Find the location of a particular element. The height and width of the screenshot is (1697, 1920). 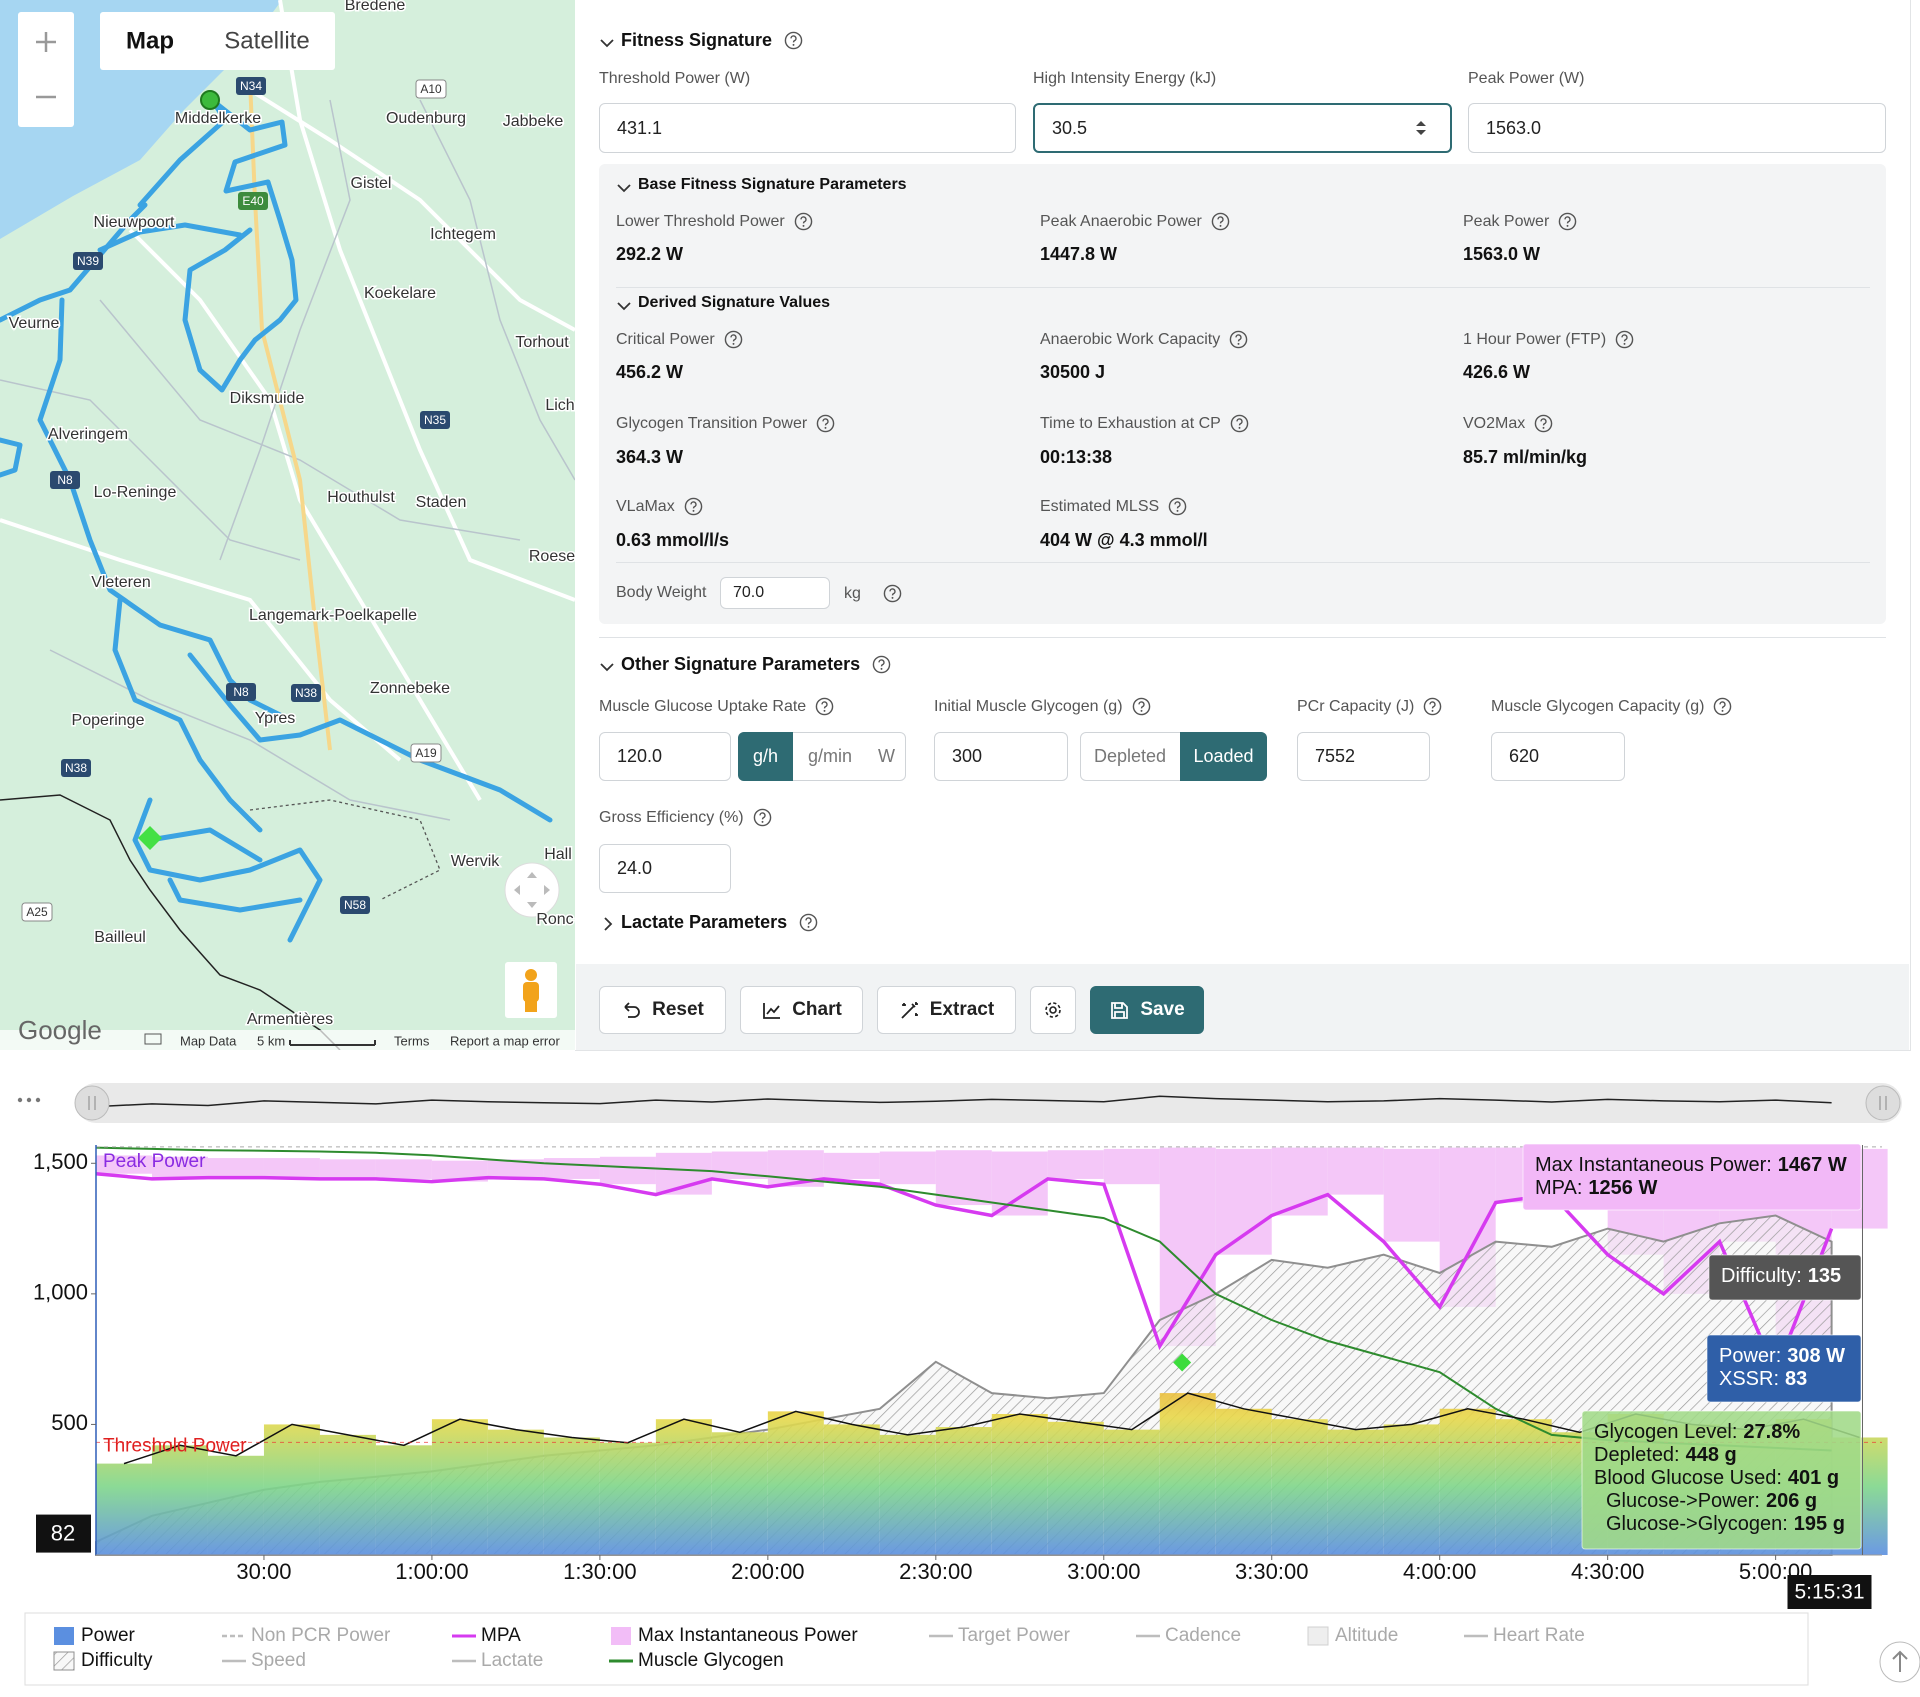

glycogen-option: Depleted is located at coordinates (1130, 756).